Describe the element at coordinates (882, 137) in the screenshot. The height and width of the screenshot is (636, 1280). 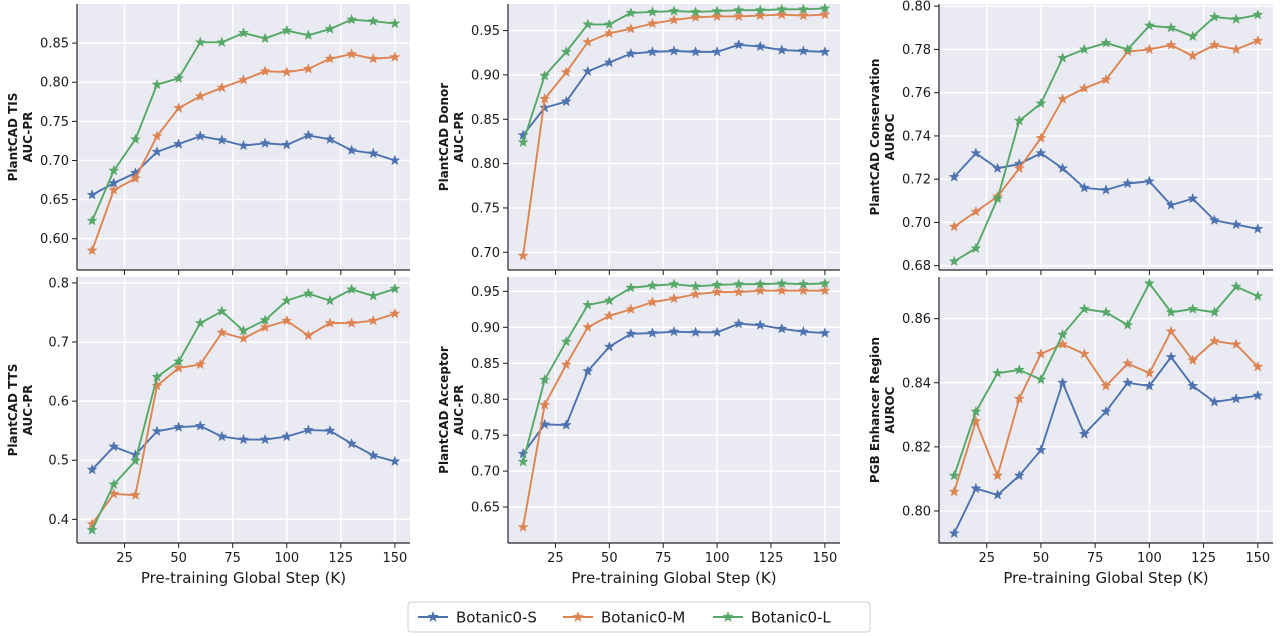
I see `y-axis-label: PlantCAD ConservationAUROC` at that location.